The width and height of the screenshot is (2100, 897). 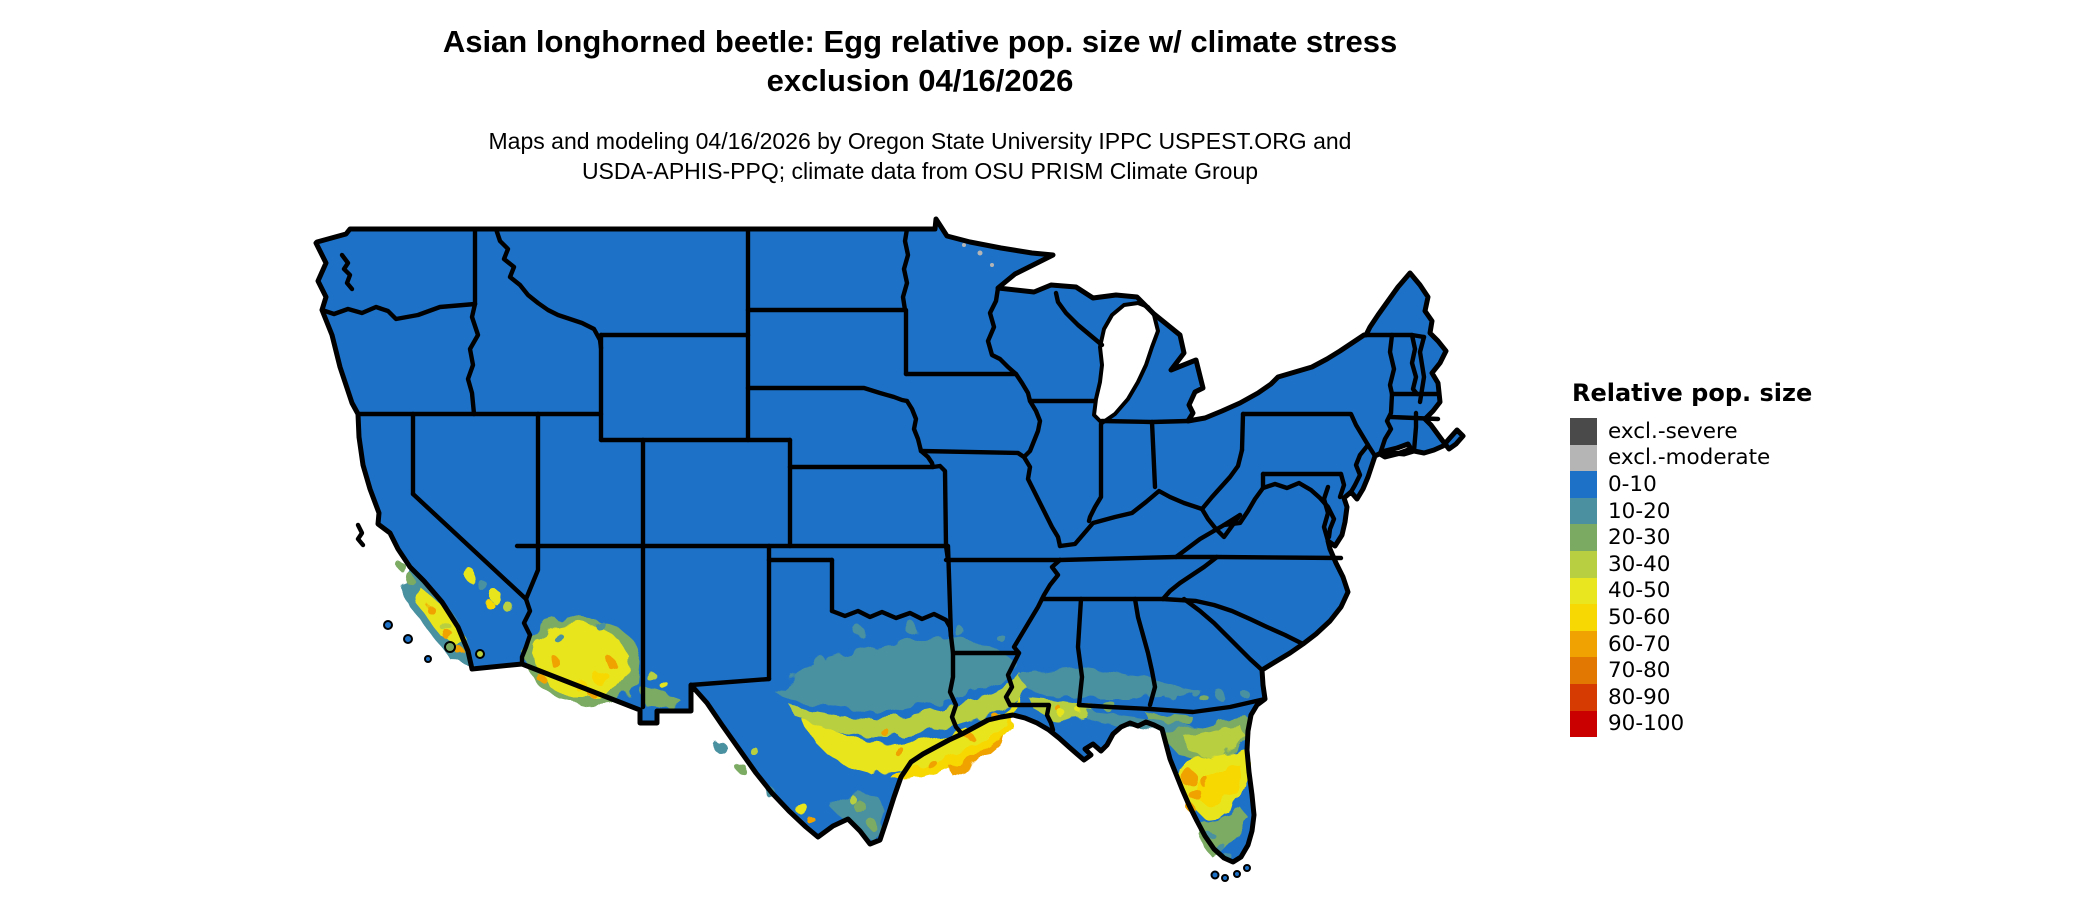 What do you see at coordinates (1689, 458) in the screenshot?
I see `legend-label: excl.-moderate` at bounding box center [1689, 458].